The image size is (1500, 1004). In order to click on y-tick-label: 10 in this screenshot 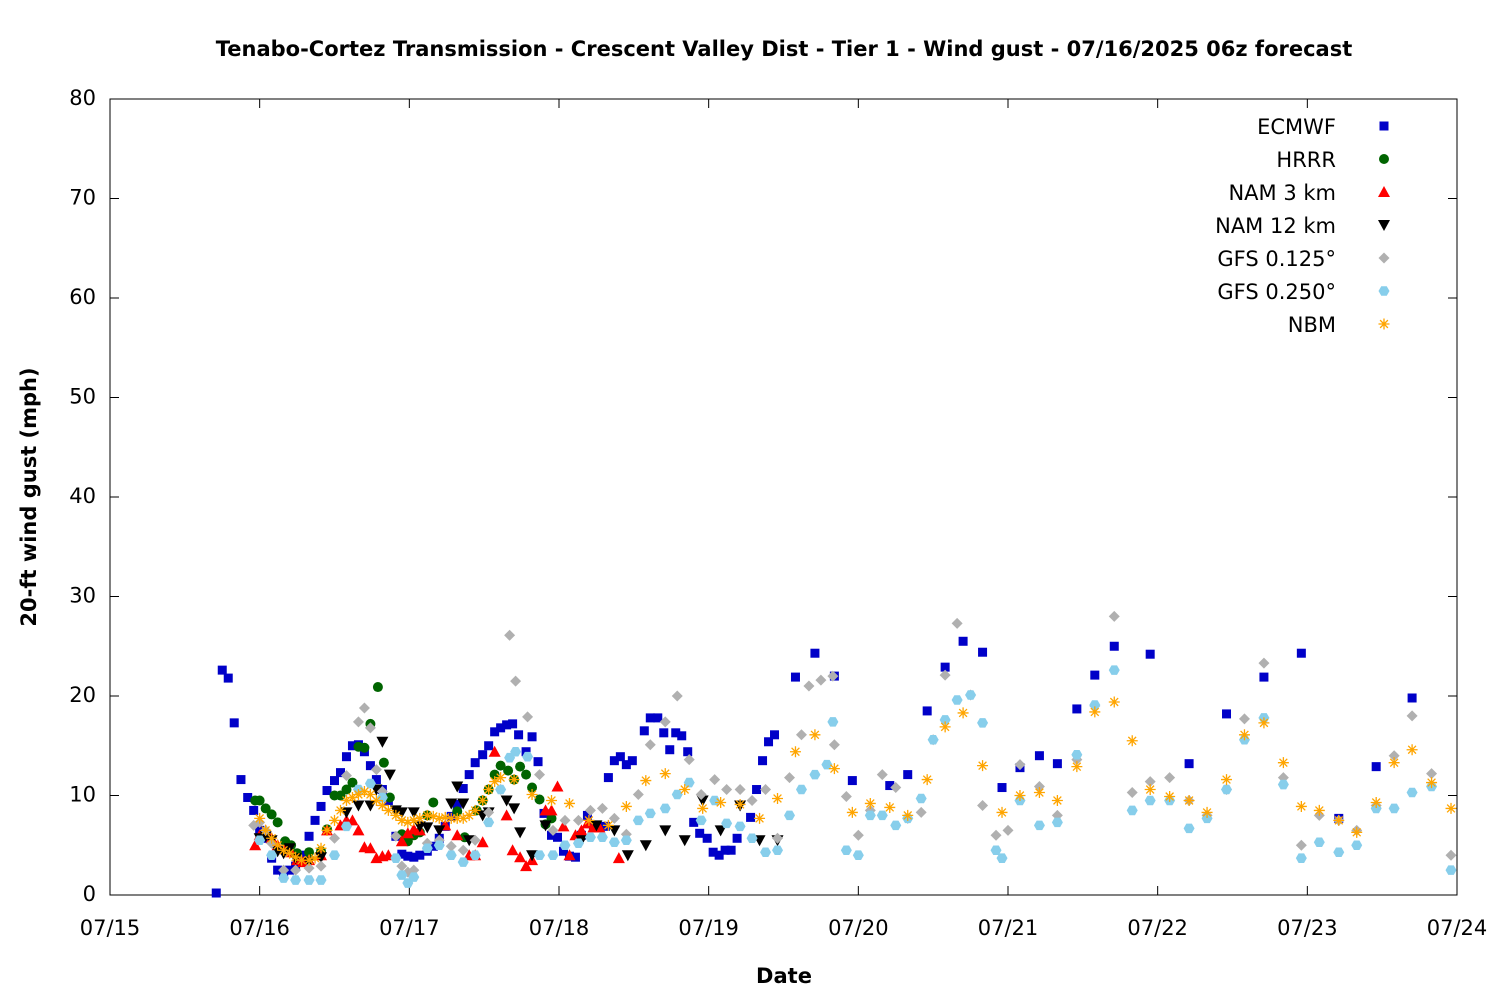, I will do `click(82, 795)`.